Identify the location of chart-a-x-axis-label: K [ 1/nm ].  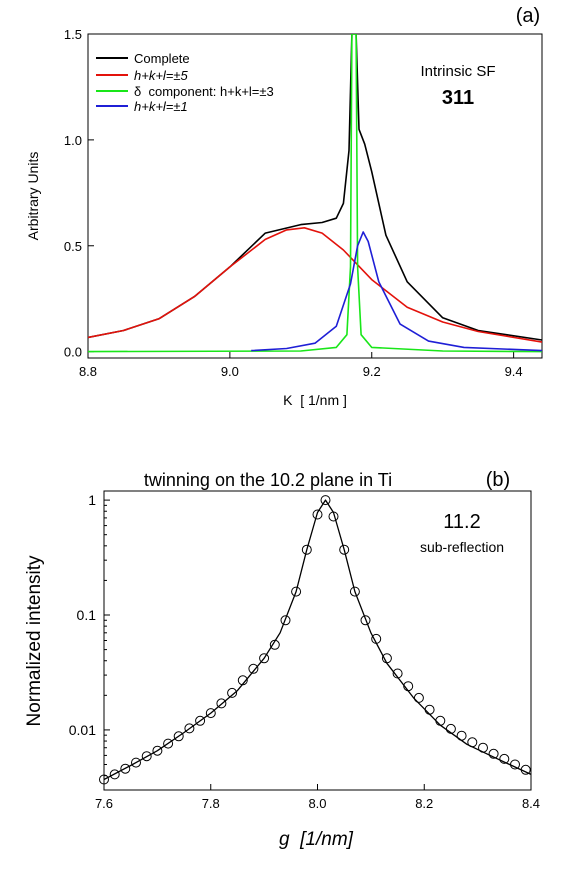
(315, 400).